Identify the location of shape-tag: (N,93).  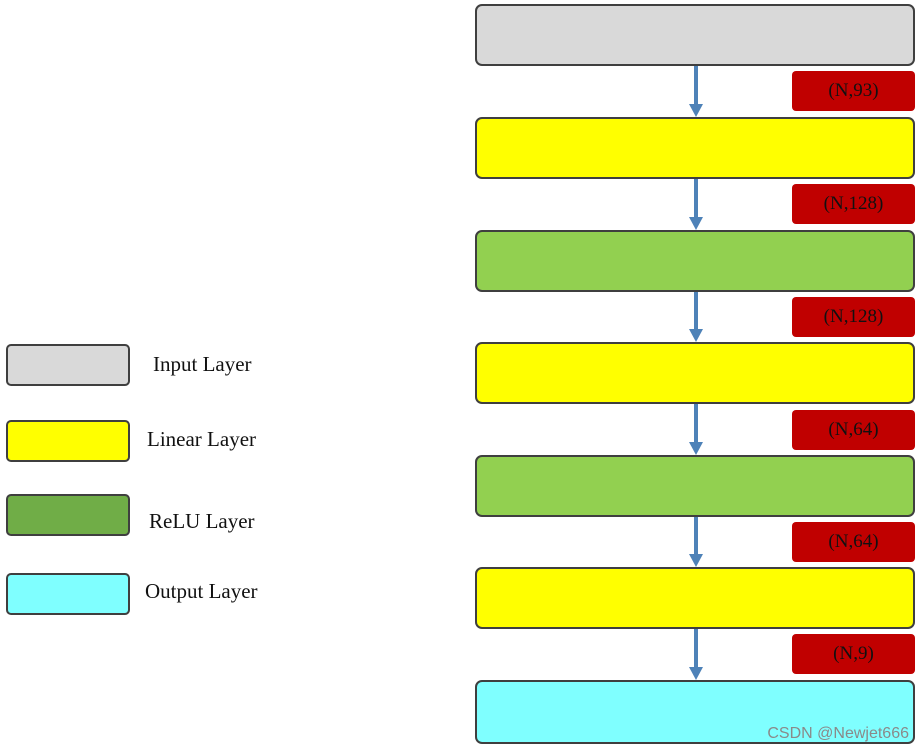
(853, 91).